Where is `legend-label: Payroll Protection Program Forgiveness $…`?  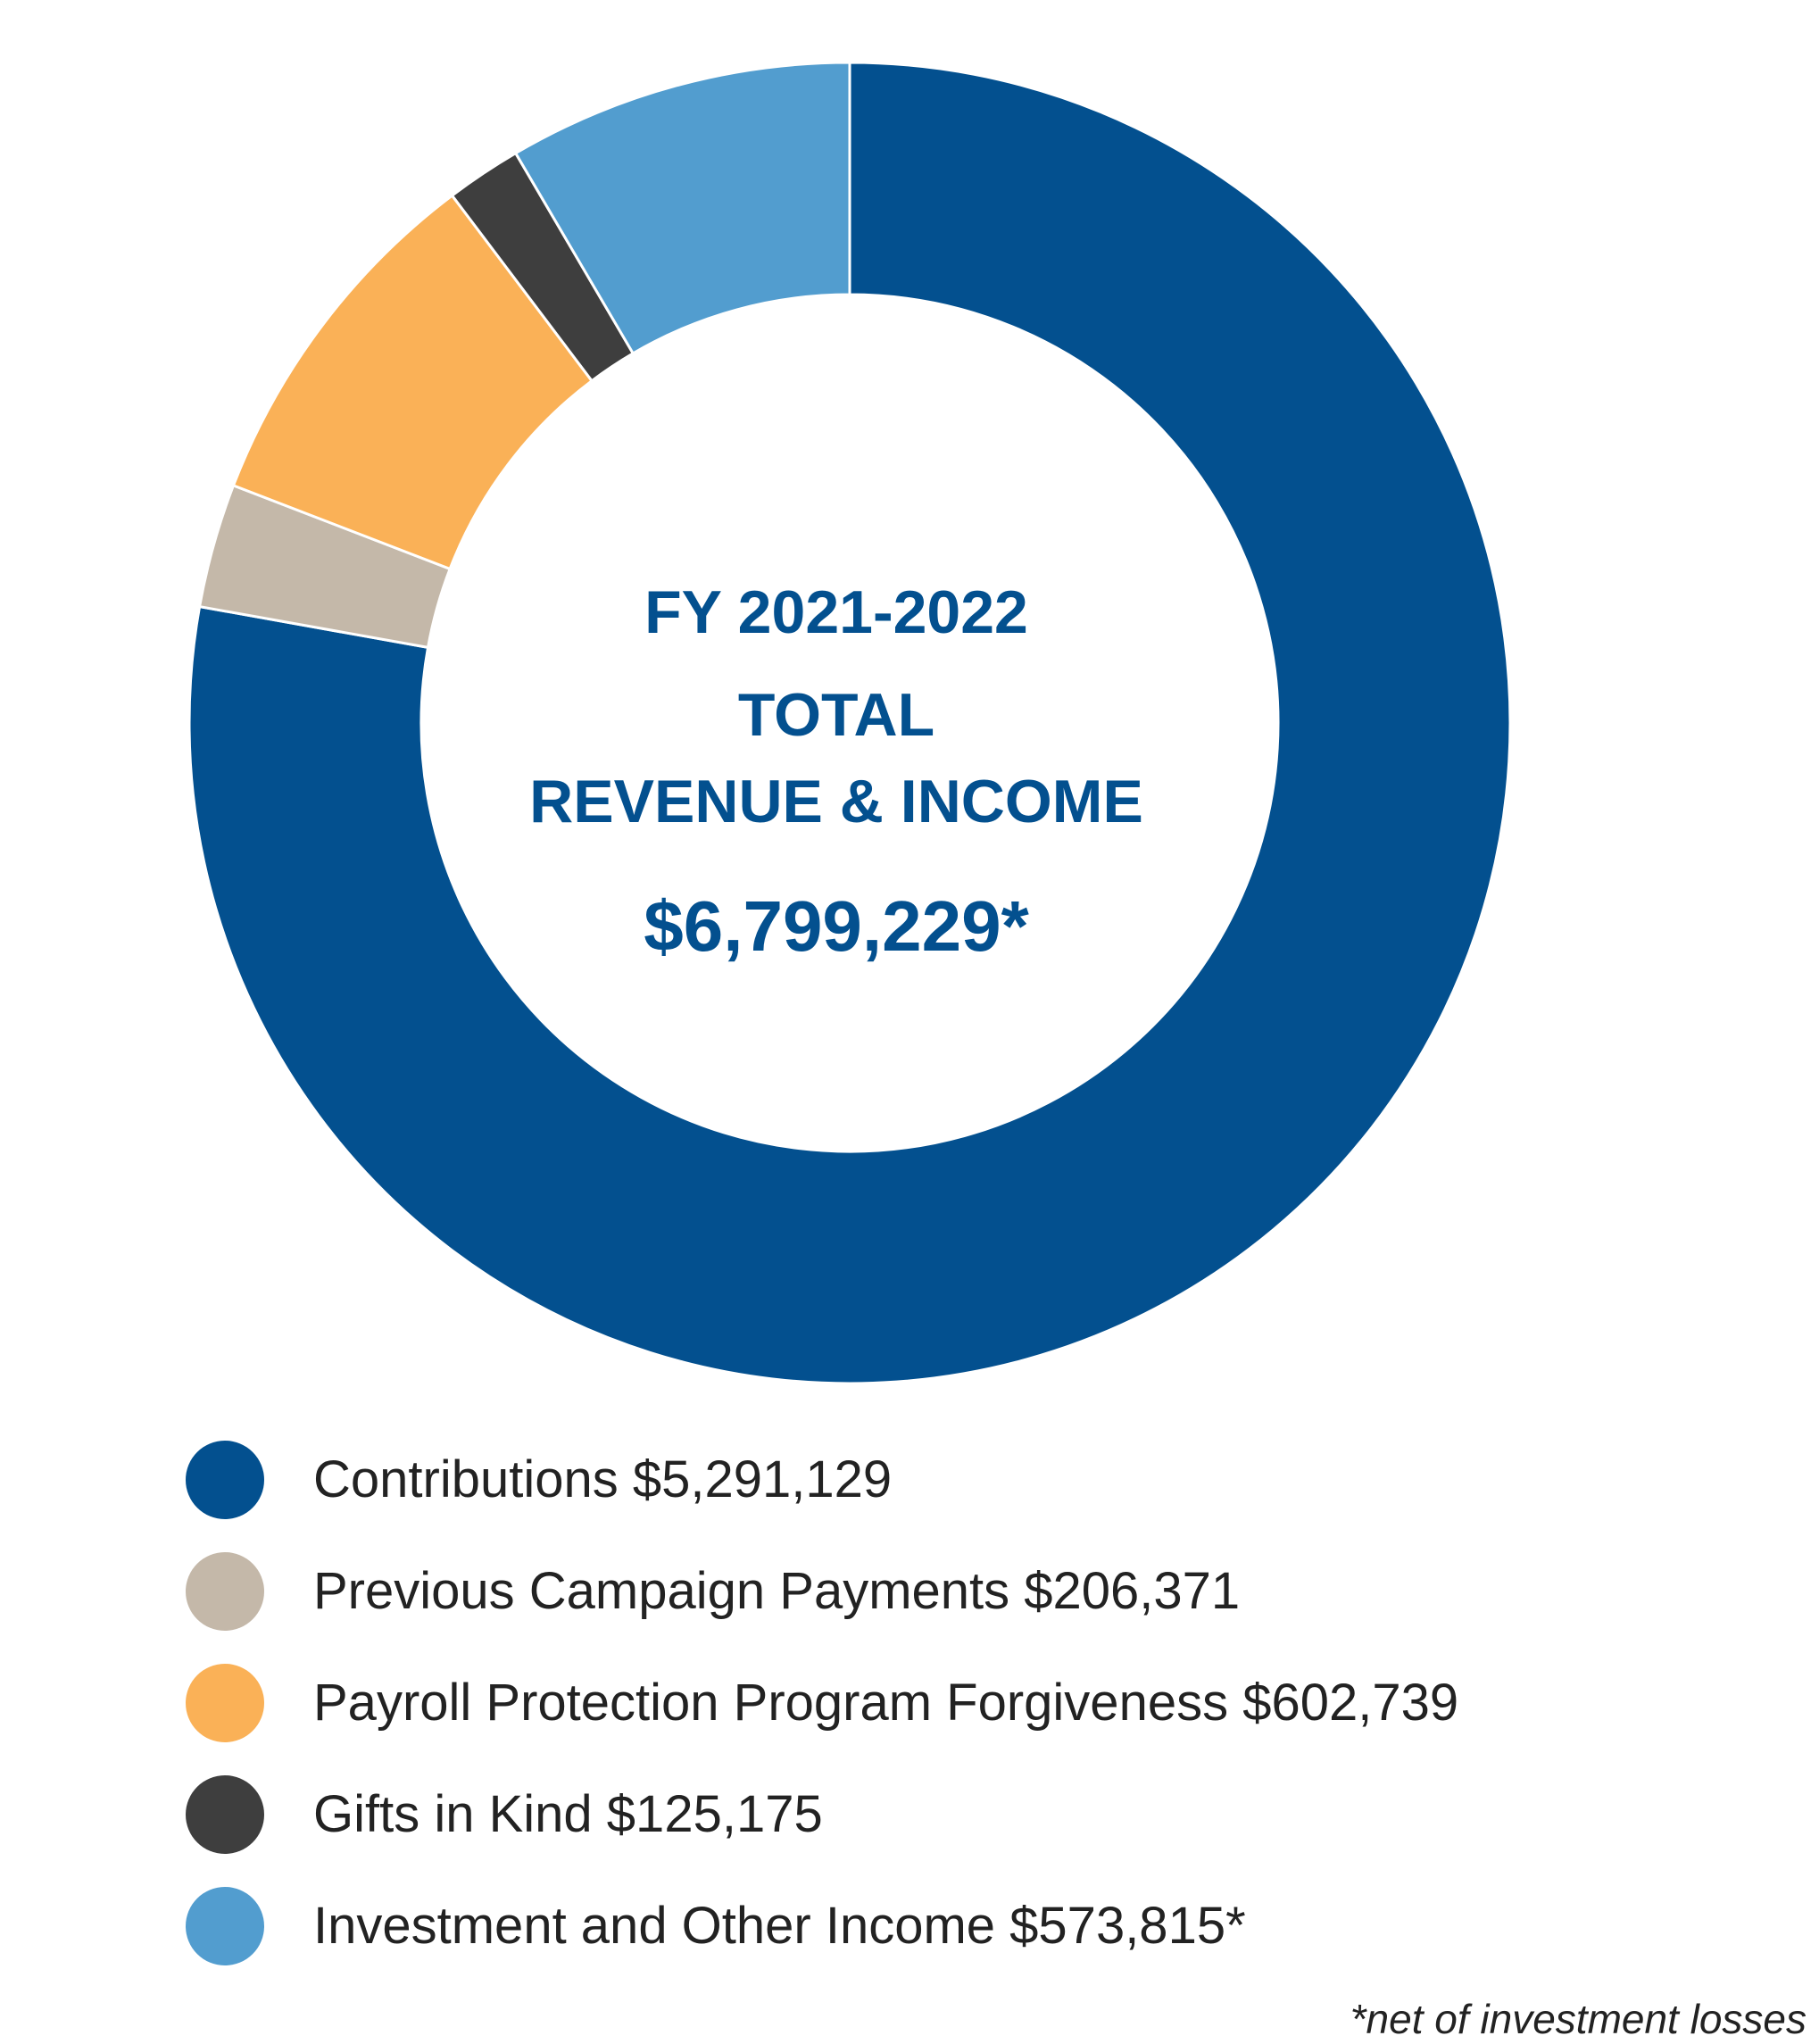 legend-label: Payroll Protection Program Forgiveness $… is located at coordinates (886, 1703).